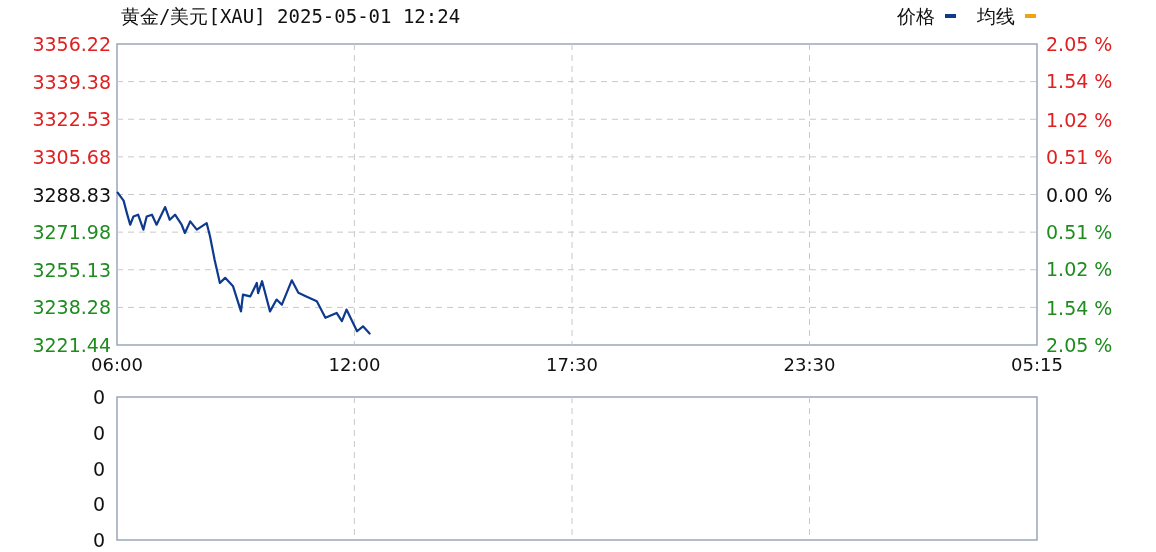  What do you see at coordinates (354, 364) in the screenshot?
I see `x-tick-label: 12:00` at bounding box center [354, 364].